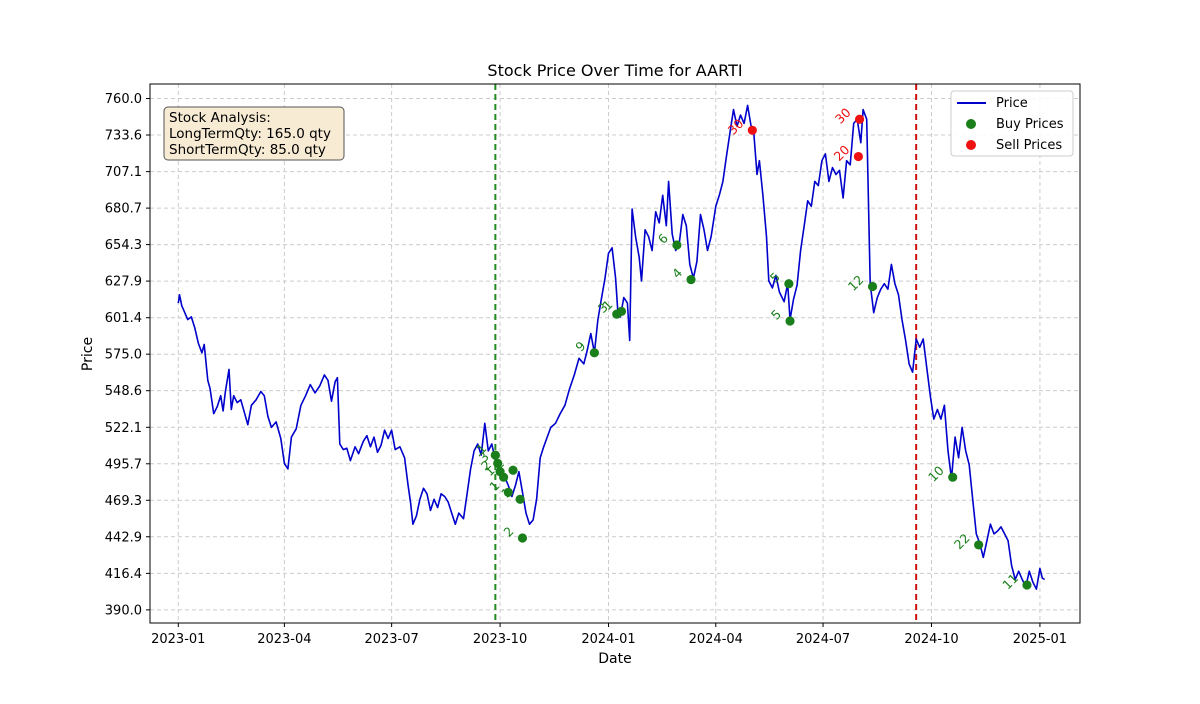  Describe the element at coordinates (247, 150) in the screenshot. I see `analysis-short-term-qty: ShortTermQty: 85.0 qty` at that location.